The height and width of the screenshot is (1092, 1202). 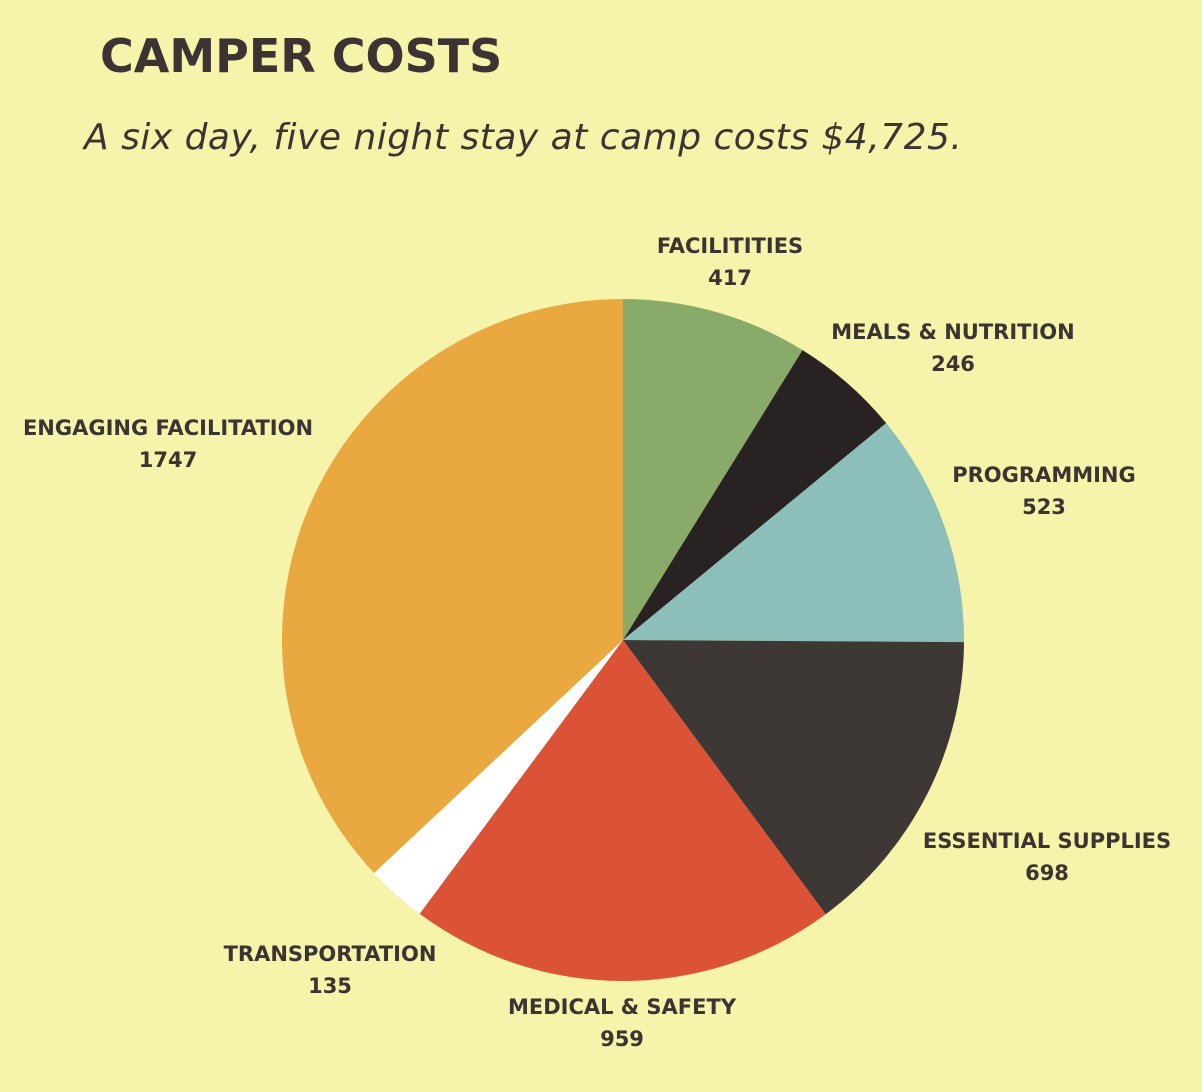 What do you see at coordinates (301, 56) in the screenshot?
I see `chart-title: CAMPER COSTS` at bounding box center [301, 56].